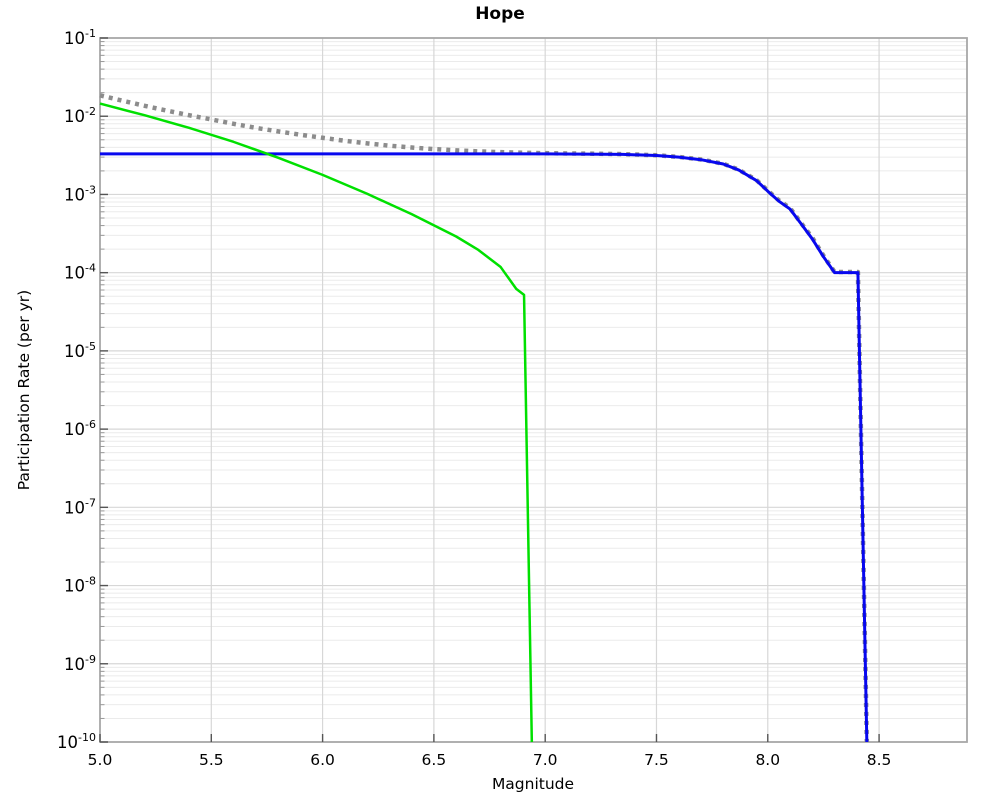  What do you see at coordinates (879, 760) in the screenshot?
I see `x-tick-label: 8.5` at bounding box center [879, 760].